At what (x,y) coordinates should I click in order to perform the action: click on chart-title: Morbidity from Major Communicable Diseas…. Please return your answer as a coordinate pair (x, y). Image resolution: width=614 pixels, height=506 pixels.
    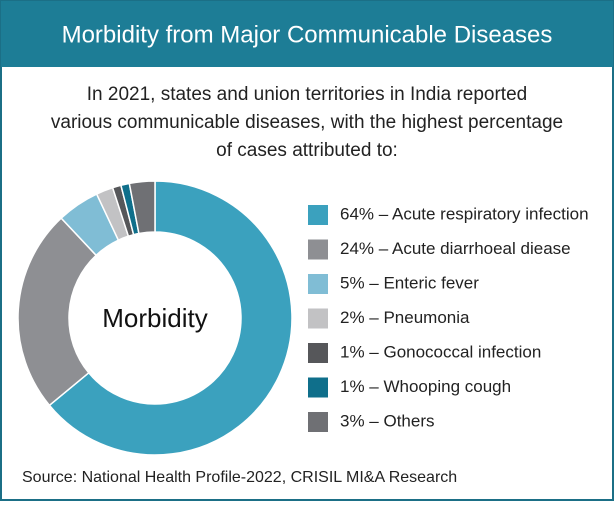
    Looking at the image, I should click on (307, 34).